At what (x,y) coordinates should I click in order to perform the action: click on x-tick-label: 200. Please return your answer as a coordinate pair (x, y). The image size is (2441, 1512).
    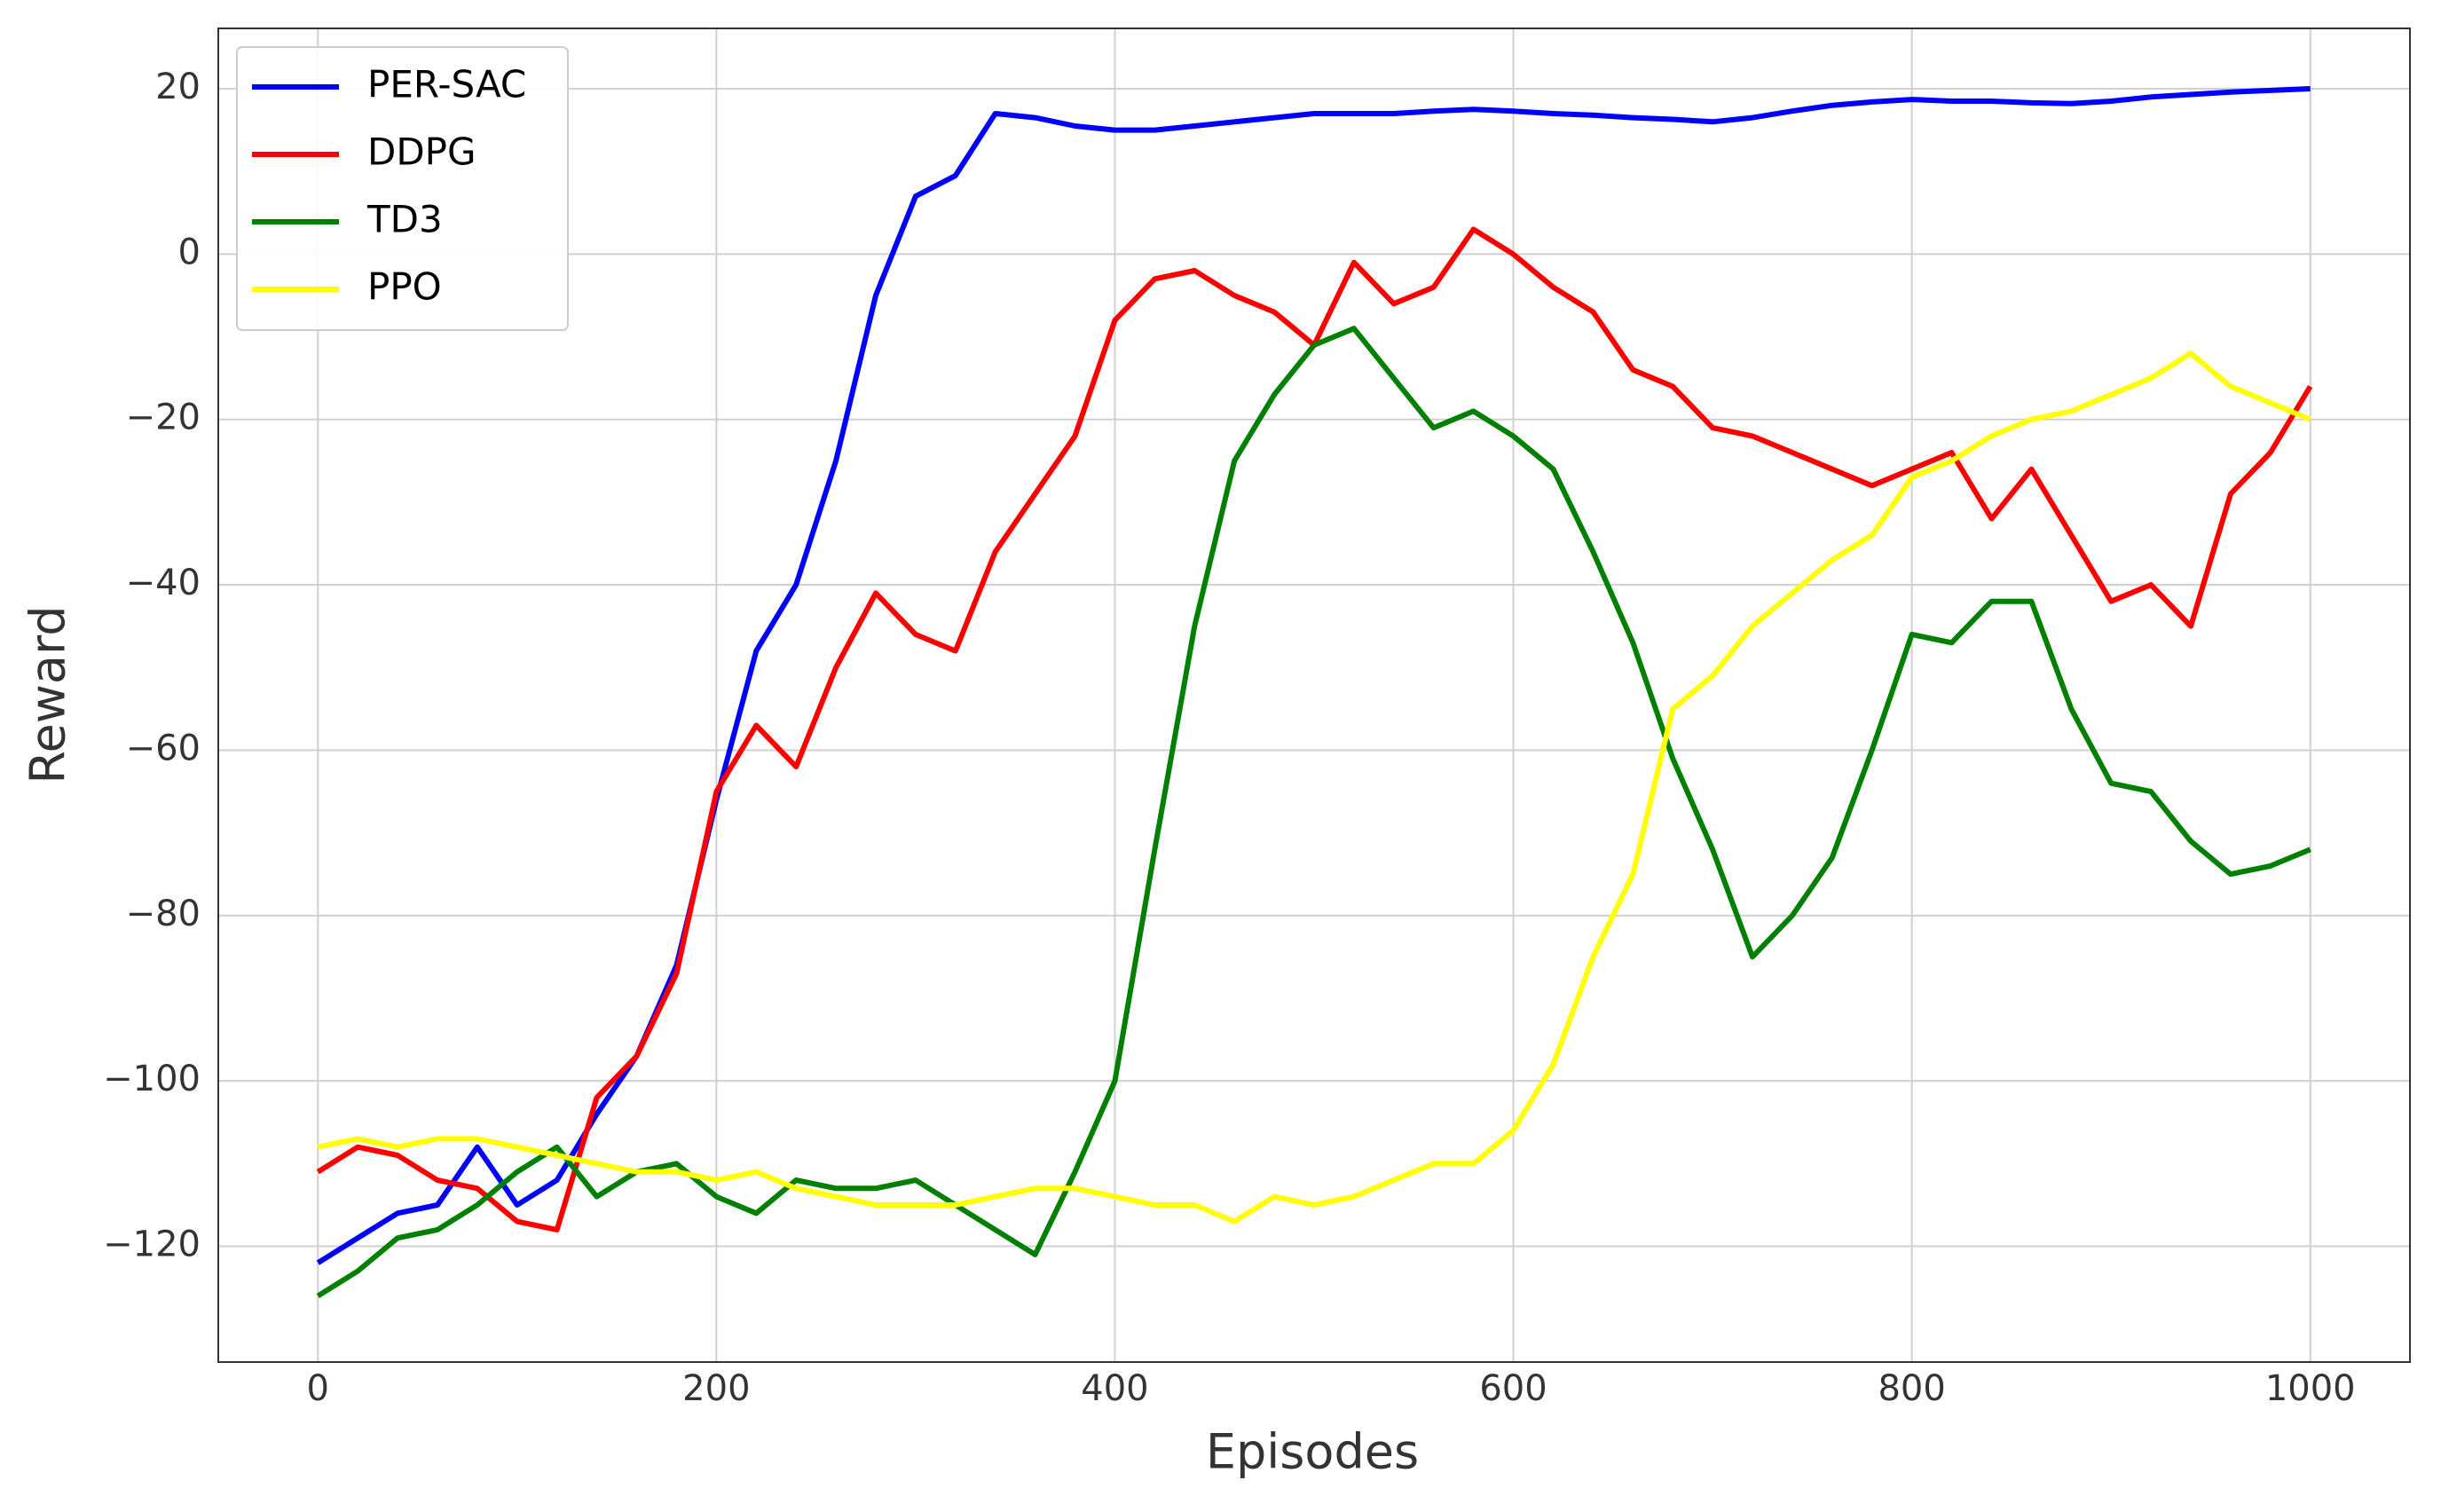
    Looking at the image, I should click on (716, 1388).